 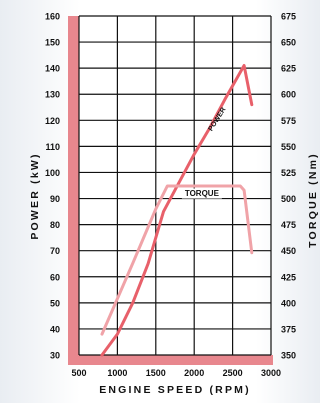 I want to click on series-label-torque-bg, so click(x=201, y=193).